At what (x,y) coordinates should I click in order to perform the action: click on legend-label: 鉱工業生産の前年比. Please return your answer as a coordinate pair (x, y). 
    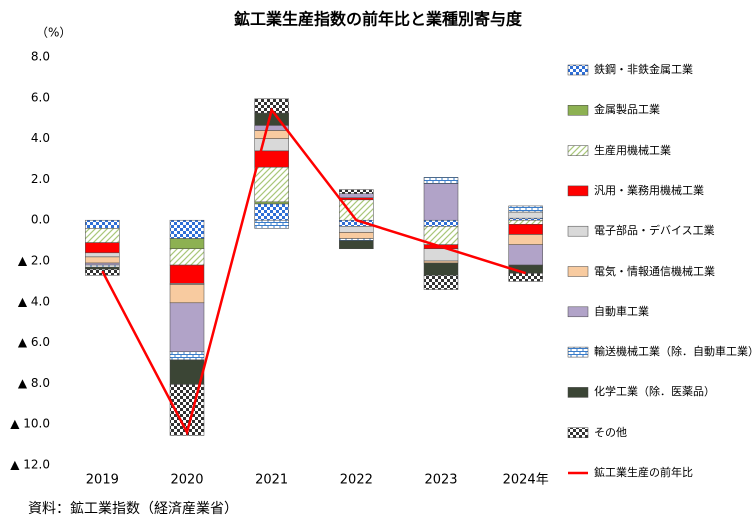
    Looking at the image, I should click on (643, 472).